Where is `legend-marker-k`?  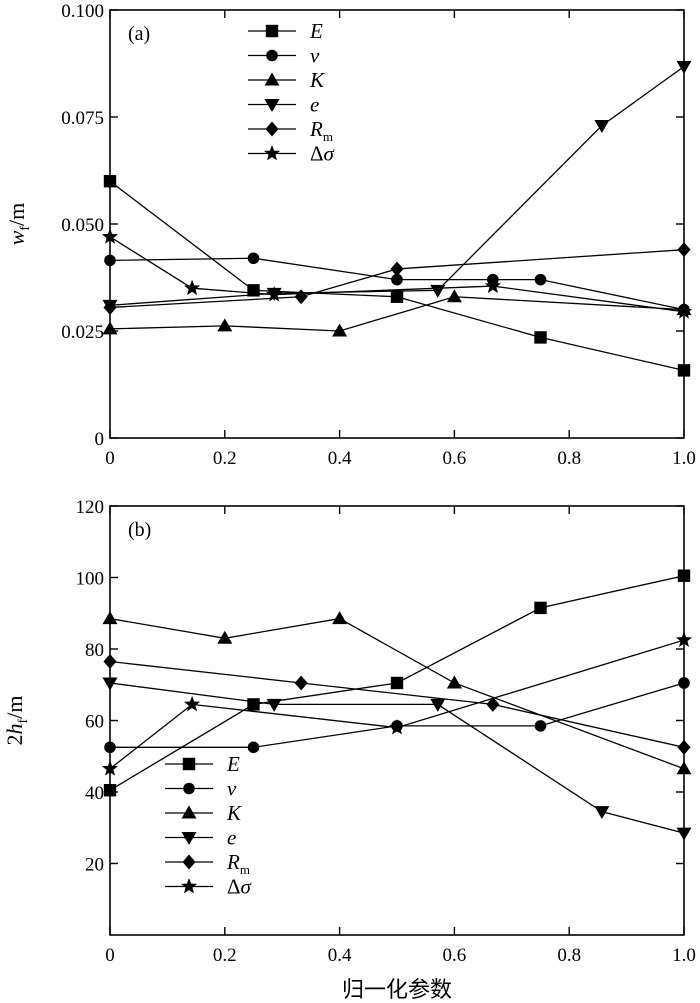
legend-marker-k is located at coordinates (272, 79).